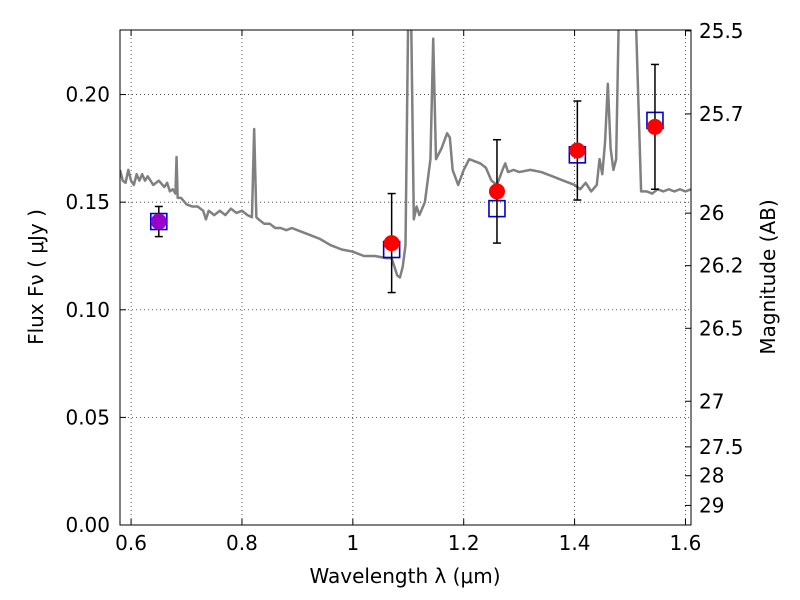  Describe the element at coordinates (721, 266) in the screenshot. I see `y2-tick-label: 26.2` at that location.